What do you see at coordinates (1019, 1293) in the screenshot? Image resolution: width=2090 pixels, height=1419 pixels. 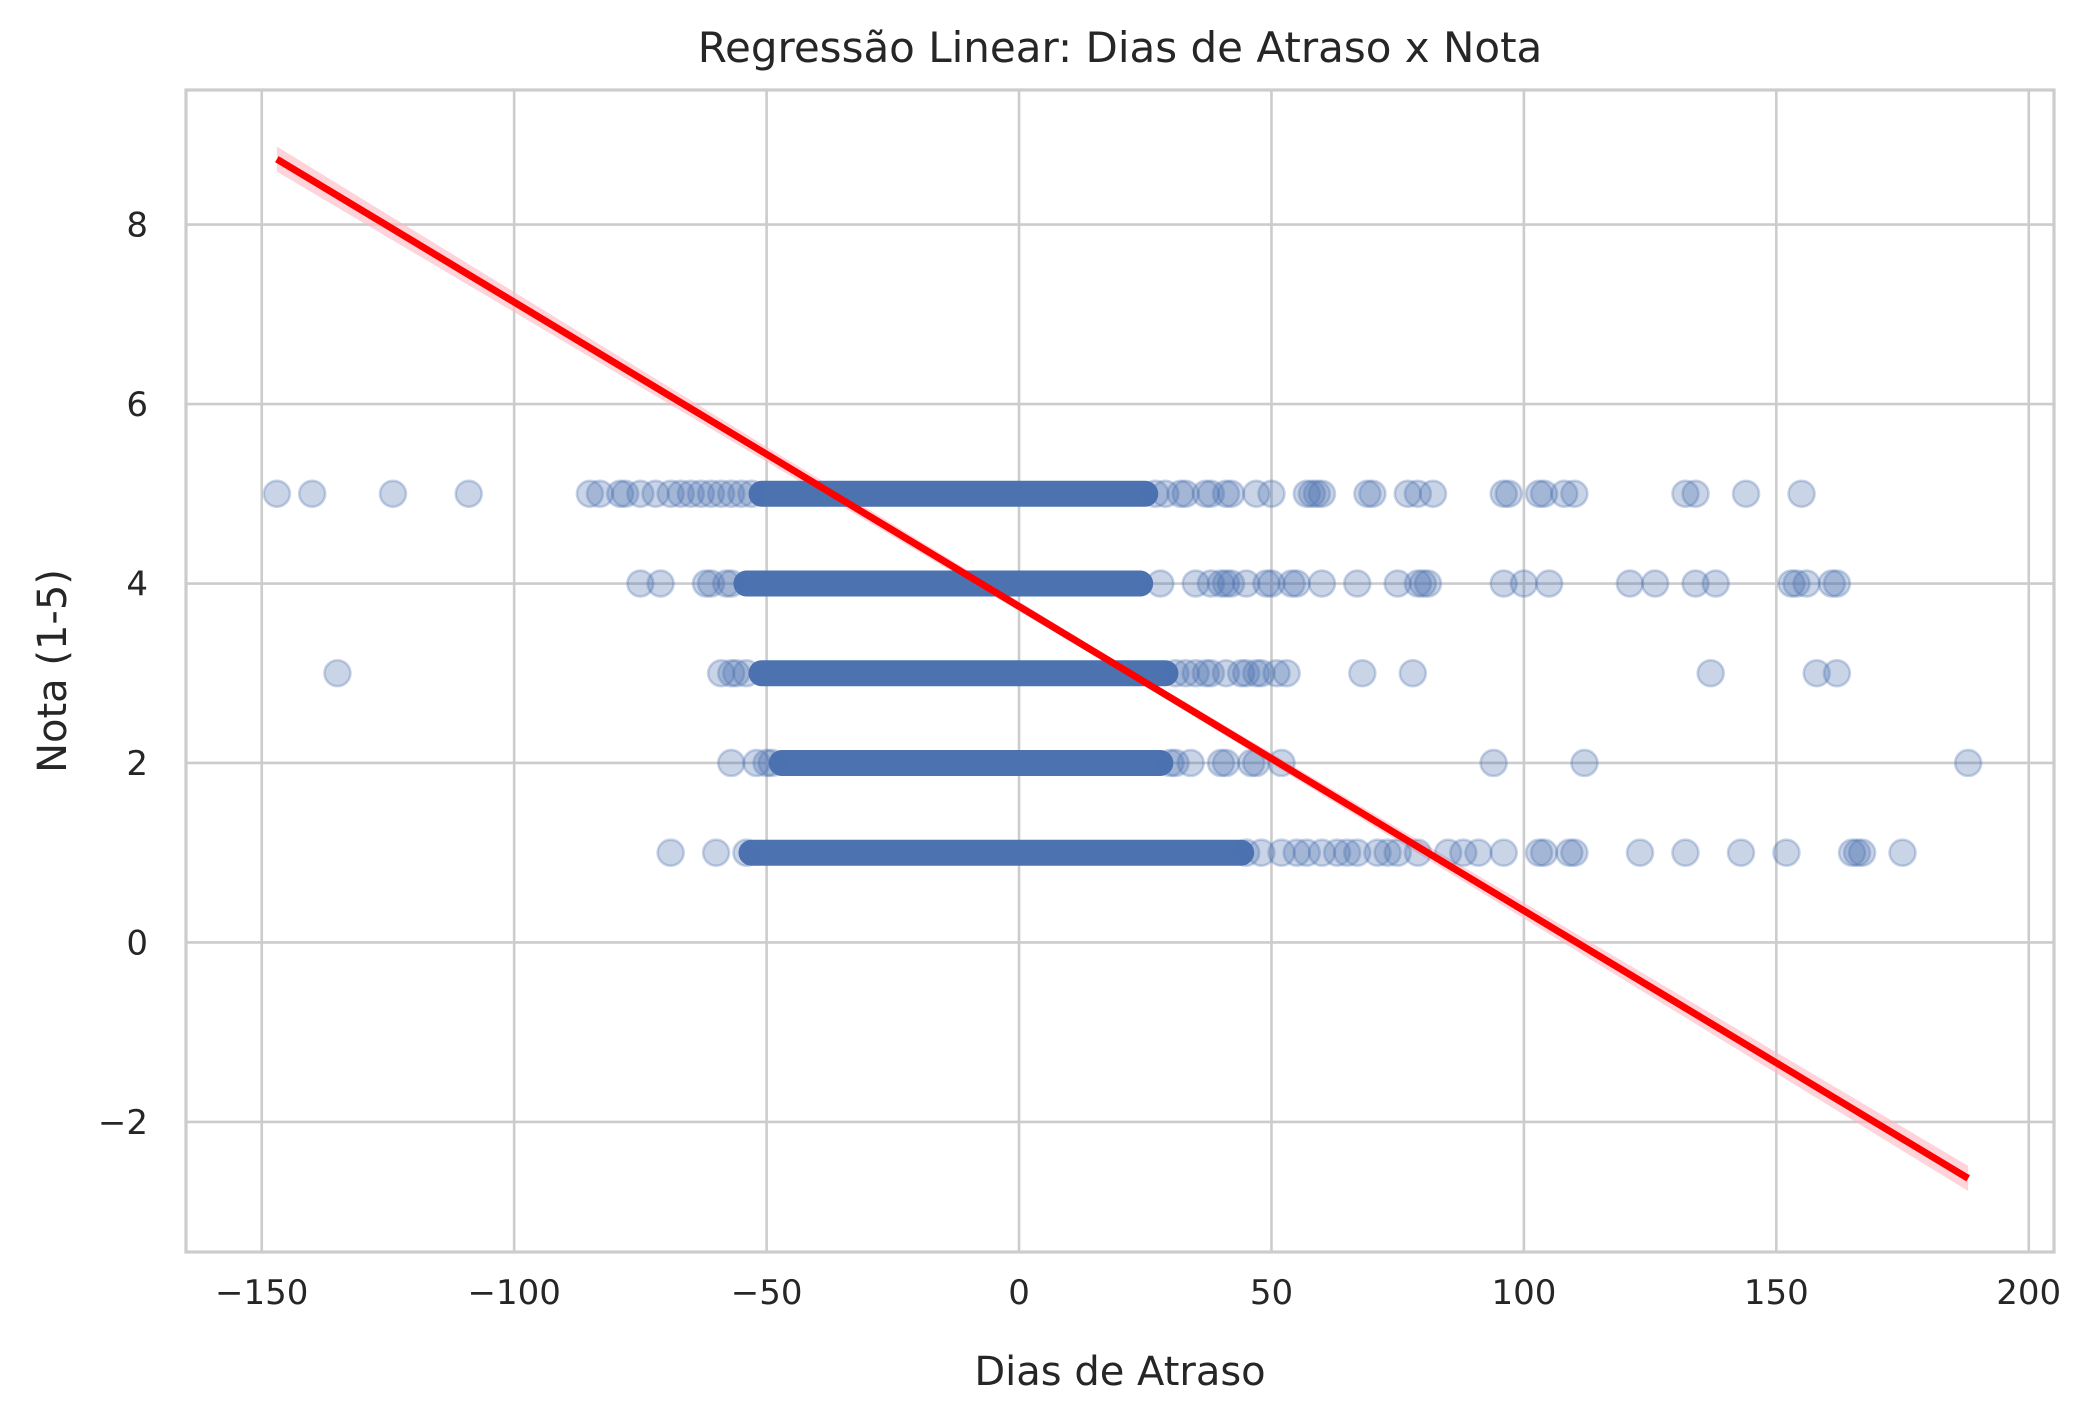 I see `x-tick-label: 0` at bounding box center [1019, 1293].